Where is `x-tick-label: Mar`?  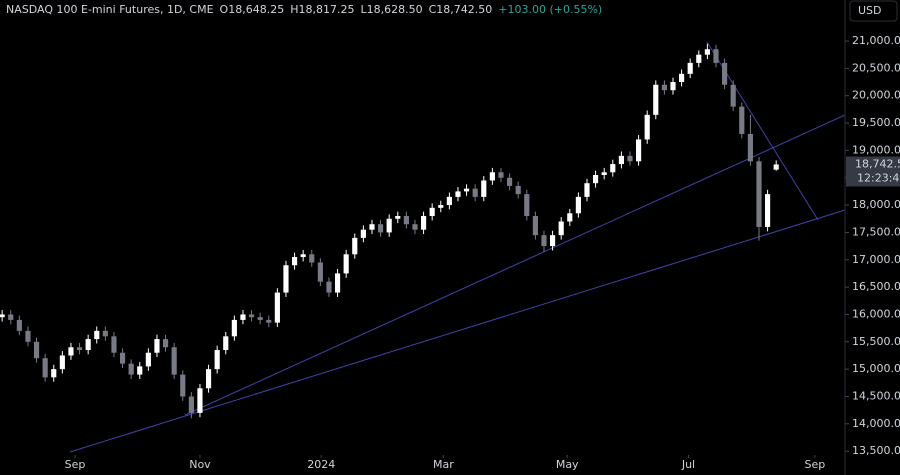
x-tick-label: Mar is located at coordinates (443, 464).